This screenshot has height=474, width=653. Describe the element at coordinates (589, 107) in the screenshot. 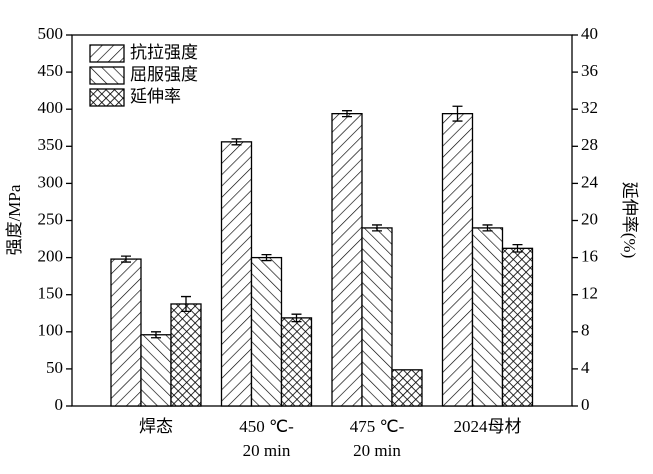

I see `y2-tick-label: 32` at that location.